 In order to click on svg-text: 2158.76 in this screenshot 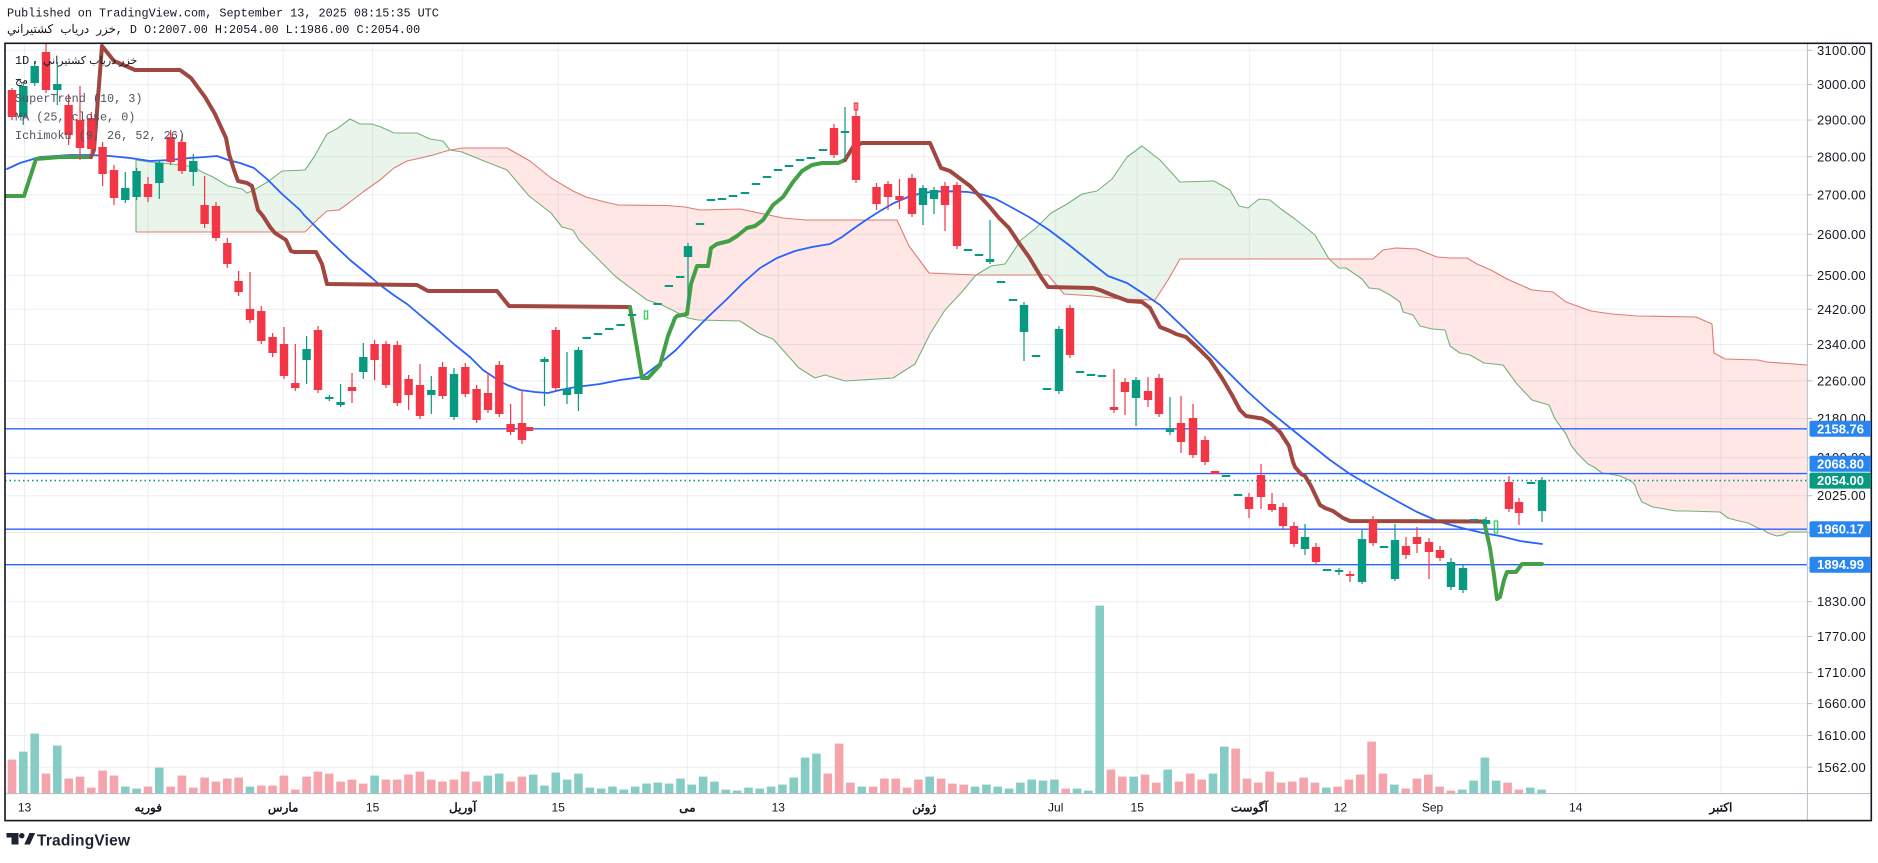, I will do `click(1840, 428)`.